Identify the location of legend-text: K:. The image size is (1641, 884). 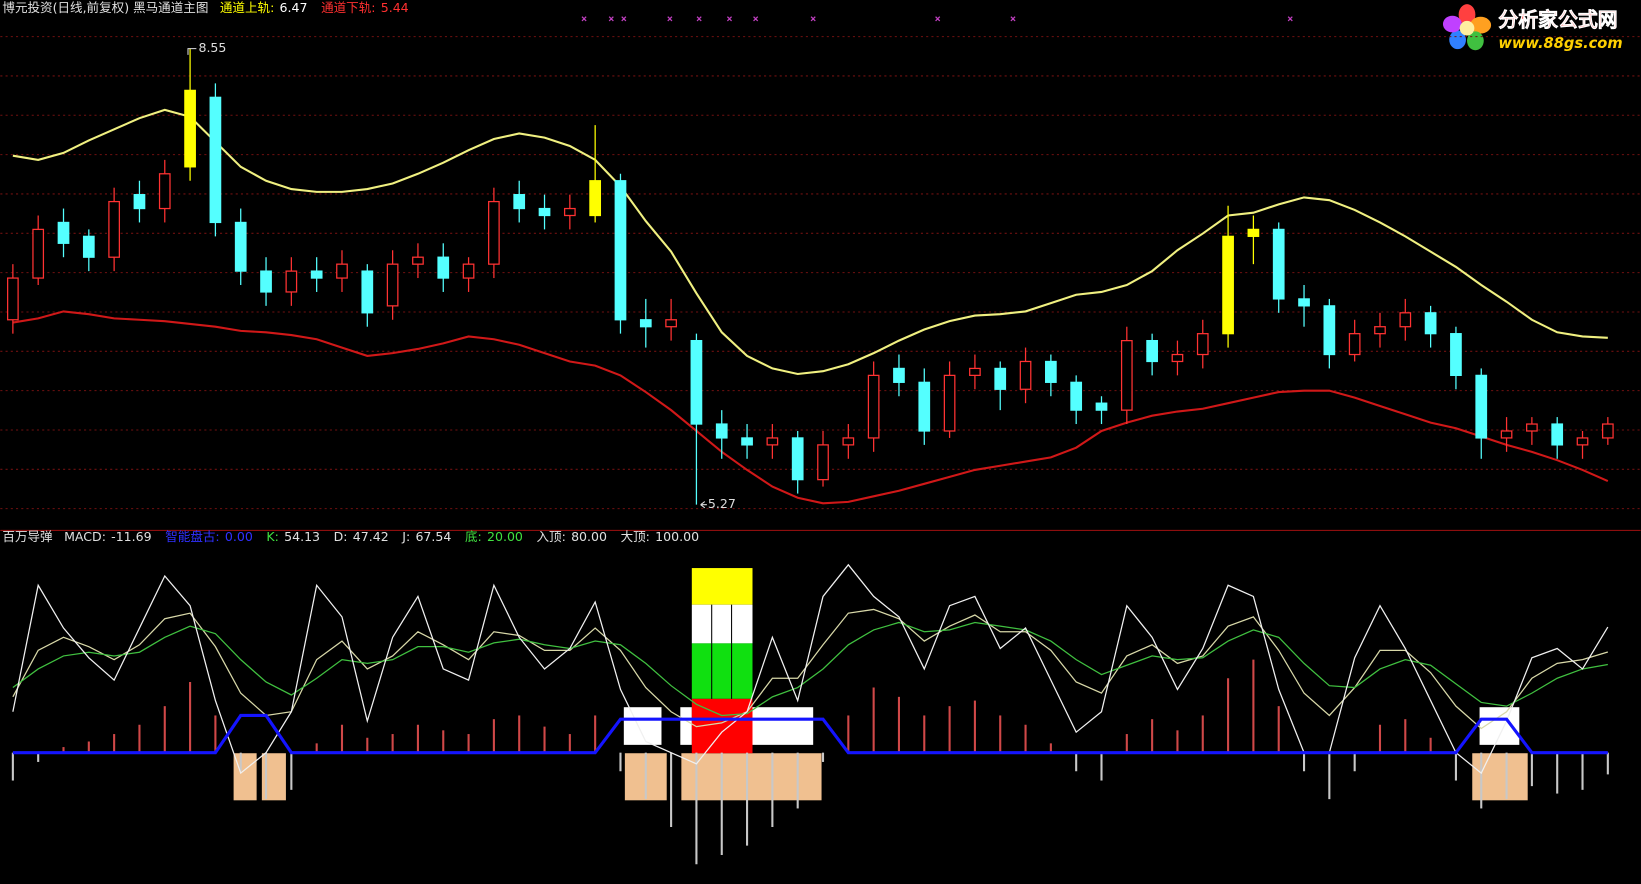
(272, 536).